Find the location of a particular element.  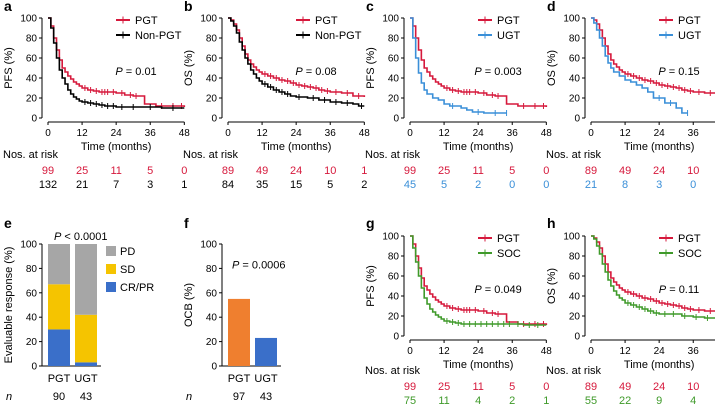

risk-count-pgt: 10 is located at coordinates (330, 171).